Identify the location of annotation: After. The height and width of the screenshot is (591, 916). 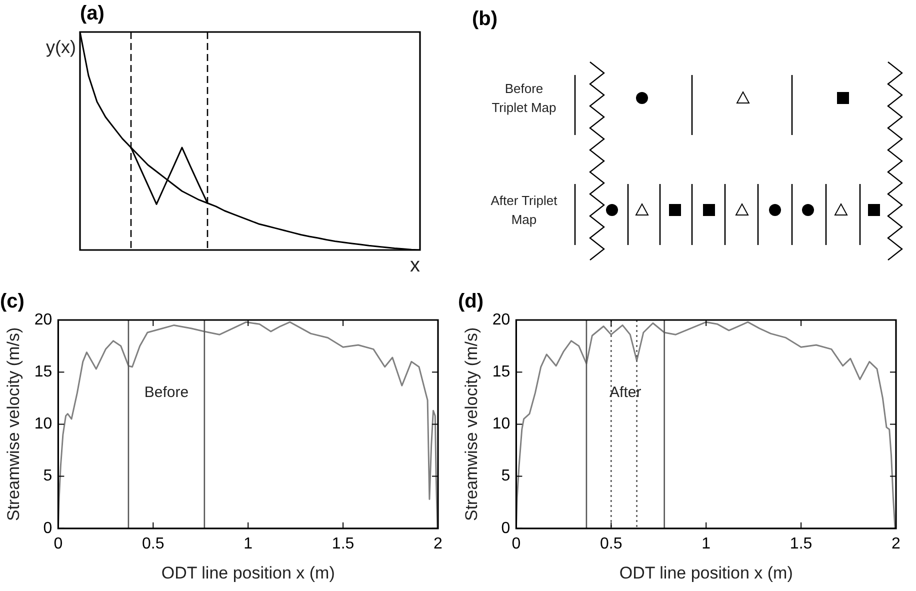
(626, 393).